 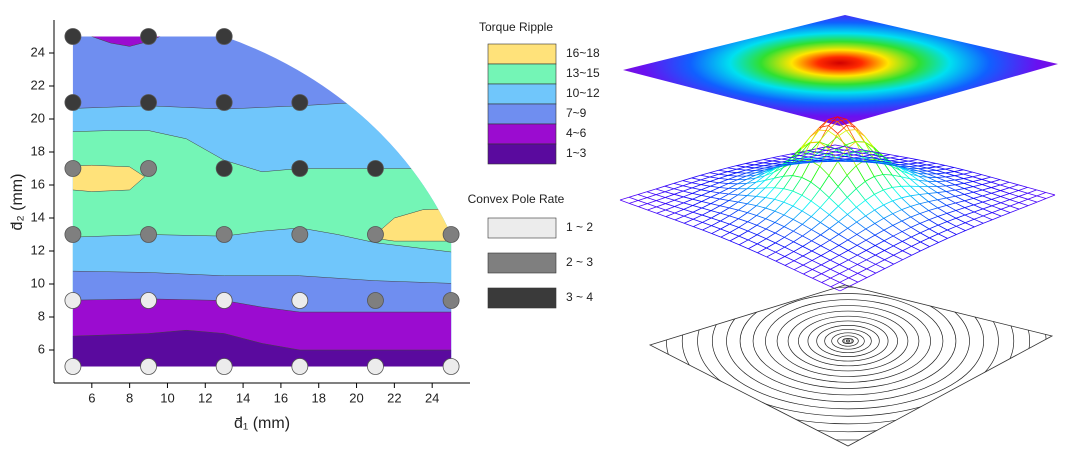 What do you see at coordinates (73, 366) in the screenshot?
I see `data-point` at bounding box center [73, 366].